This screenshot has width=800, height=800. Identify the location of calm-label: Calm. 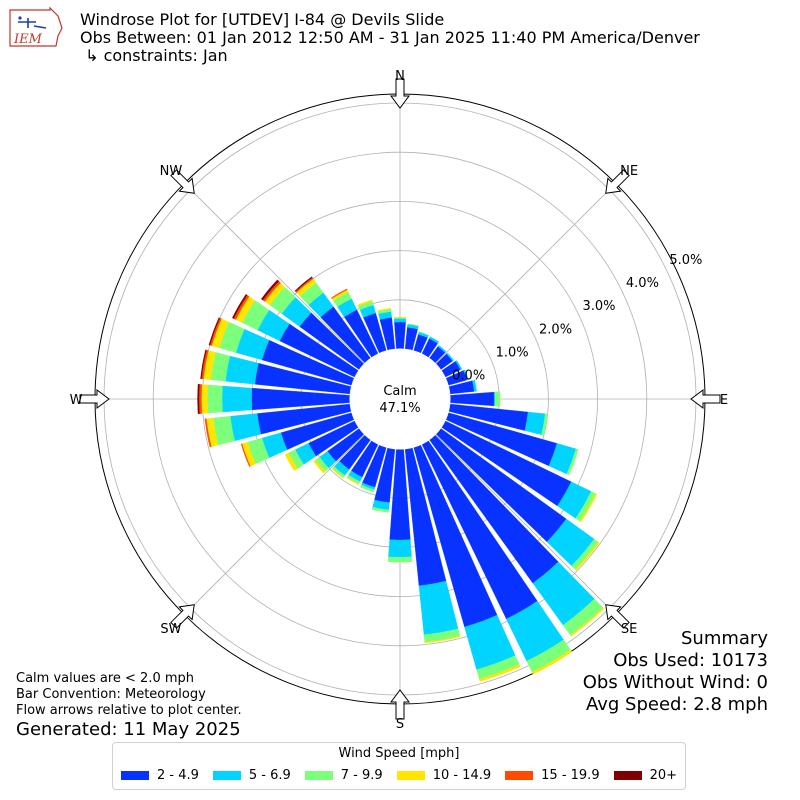
(399, 391).